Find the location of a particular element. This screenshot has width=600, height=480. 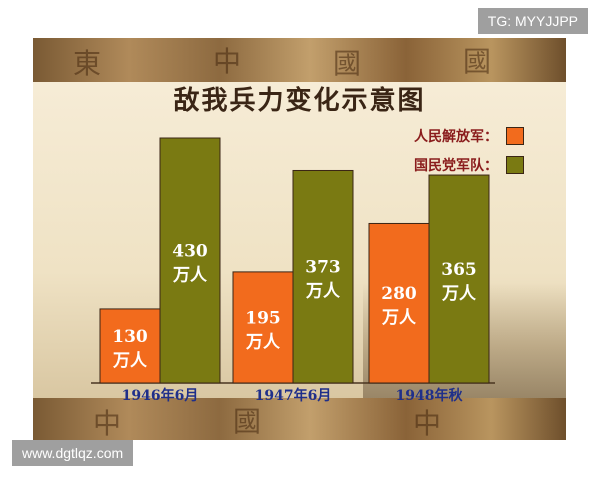

bar-value-label: 365 is located at coordinates (459, 270).